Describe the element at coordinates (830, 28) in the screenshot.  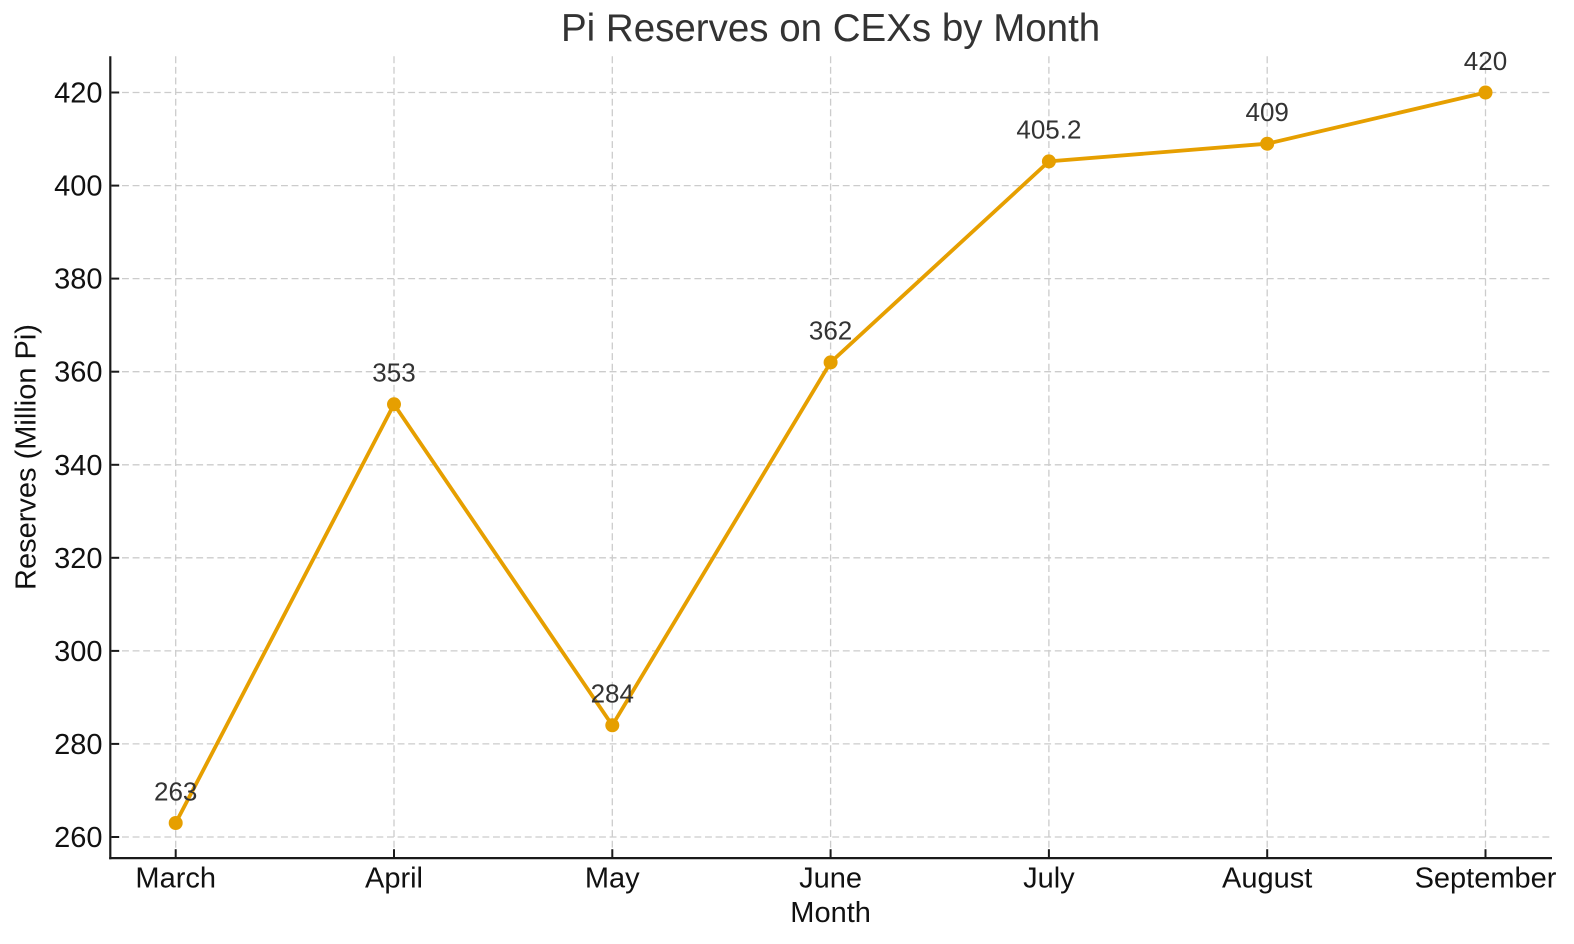
I see `svg-text: Pi Reserves on CEXs by Month` at that location.